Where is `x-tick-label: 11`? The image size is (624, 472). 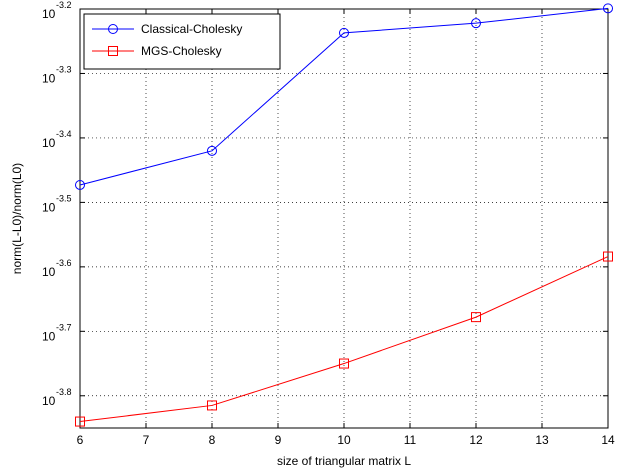
x-tick-label: 11 is located at coordinates (410, 440).